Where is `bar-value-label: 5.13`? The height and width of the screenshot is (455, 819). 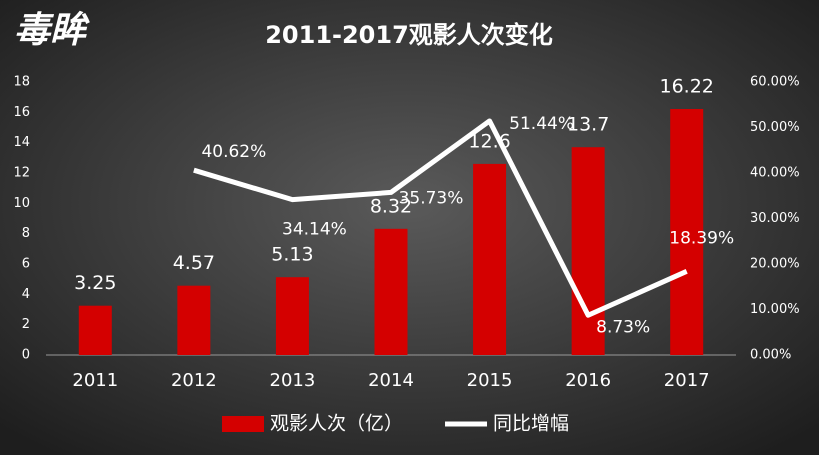 bar-value-label: 5.13 is located at coordinates (292, 255).